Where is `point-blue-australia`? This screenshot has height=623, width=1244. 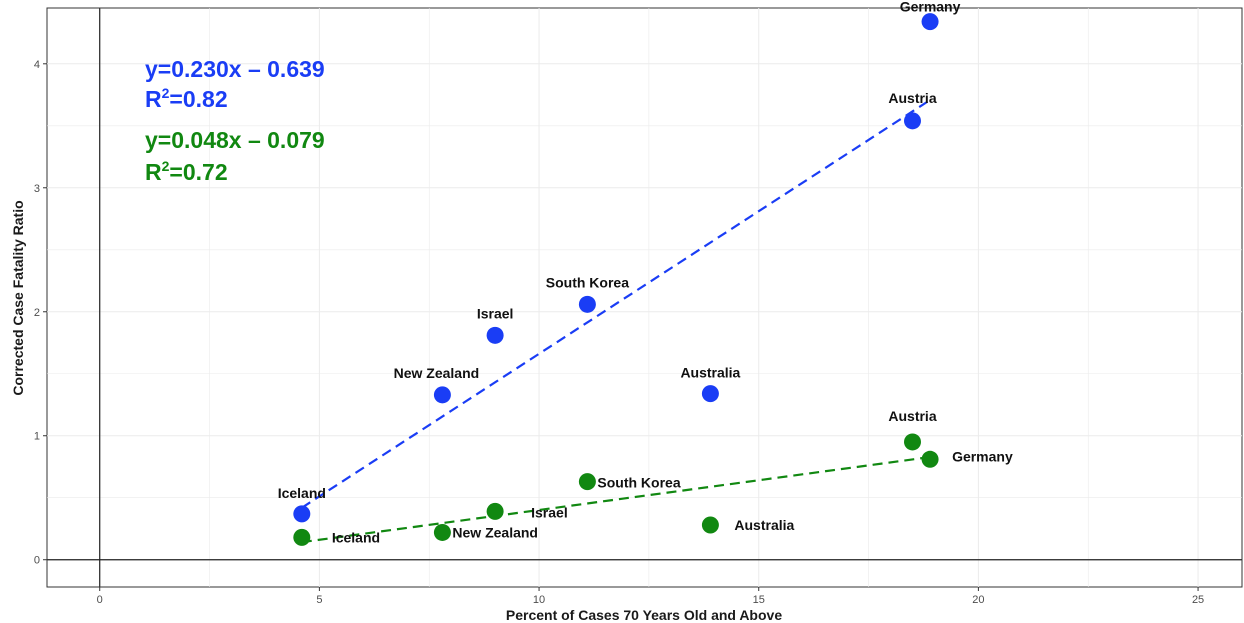
point-blue-australia is located at coordinates (710, 394).